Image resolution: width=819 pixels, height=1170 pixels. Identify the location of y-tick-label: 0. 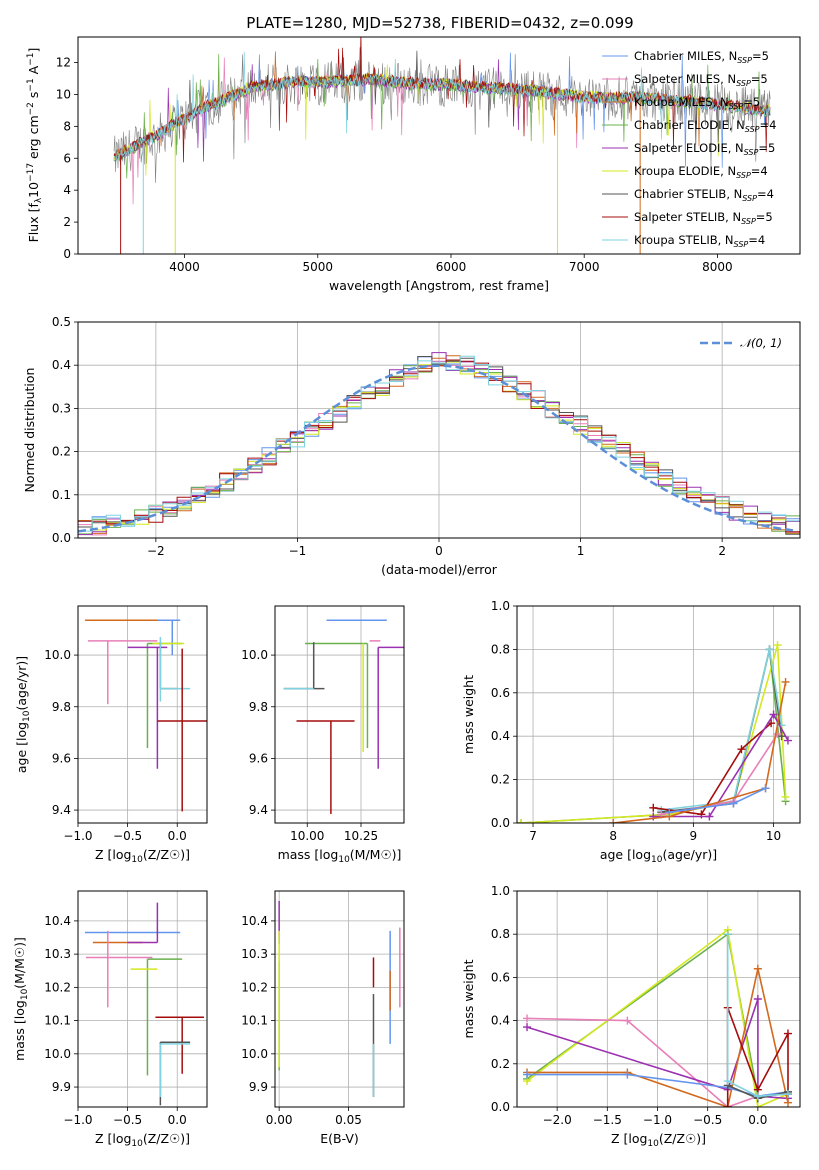
(67, 254).